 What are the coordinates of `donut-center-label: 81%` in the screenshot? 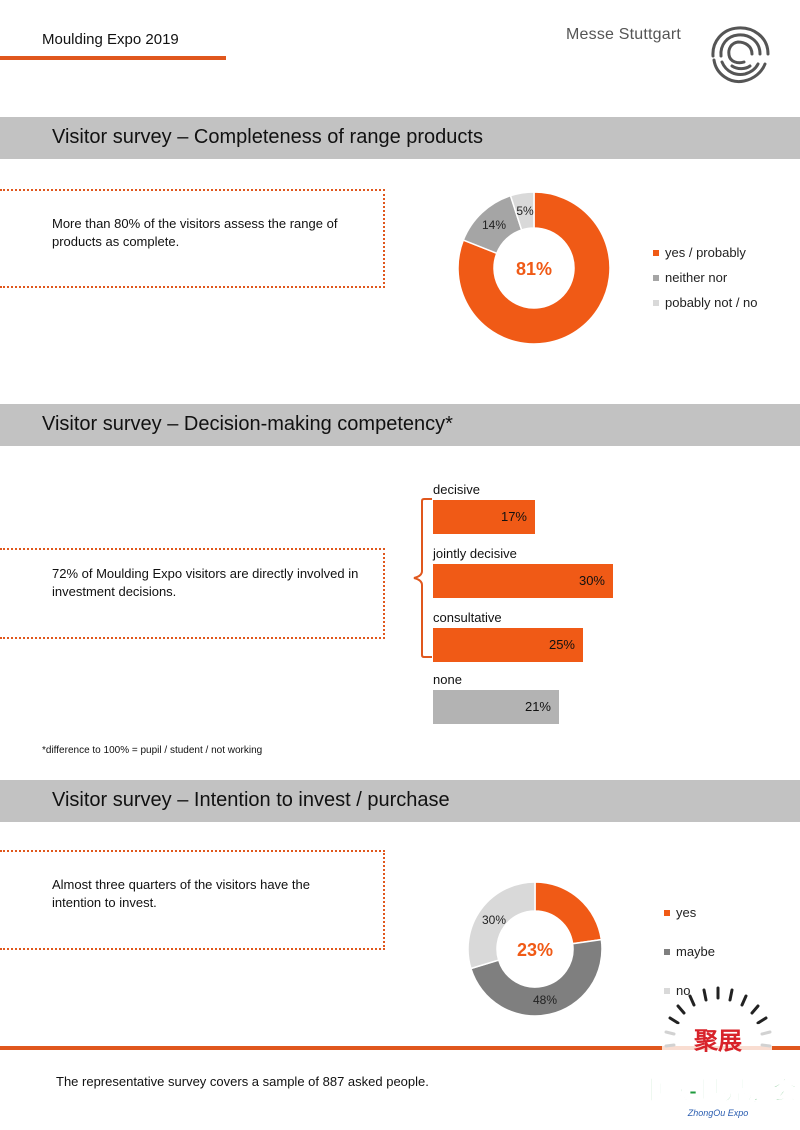 It's located at (534, 269).